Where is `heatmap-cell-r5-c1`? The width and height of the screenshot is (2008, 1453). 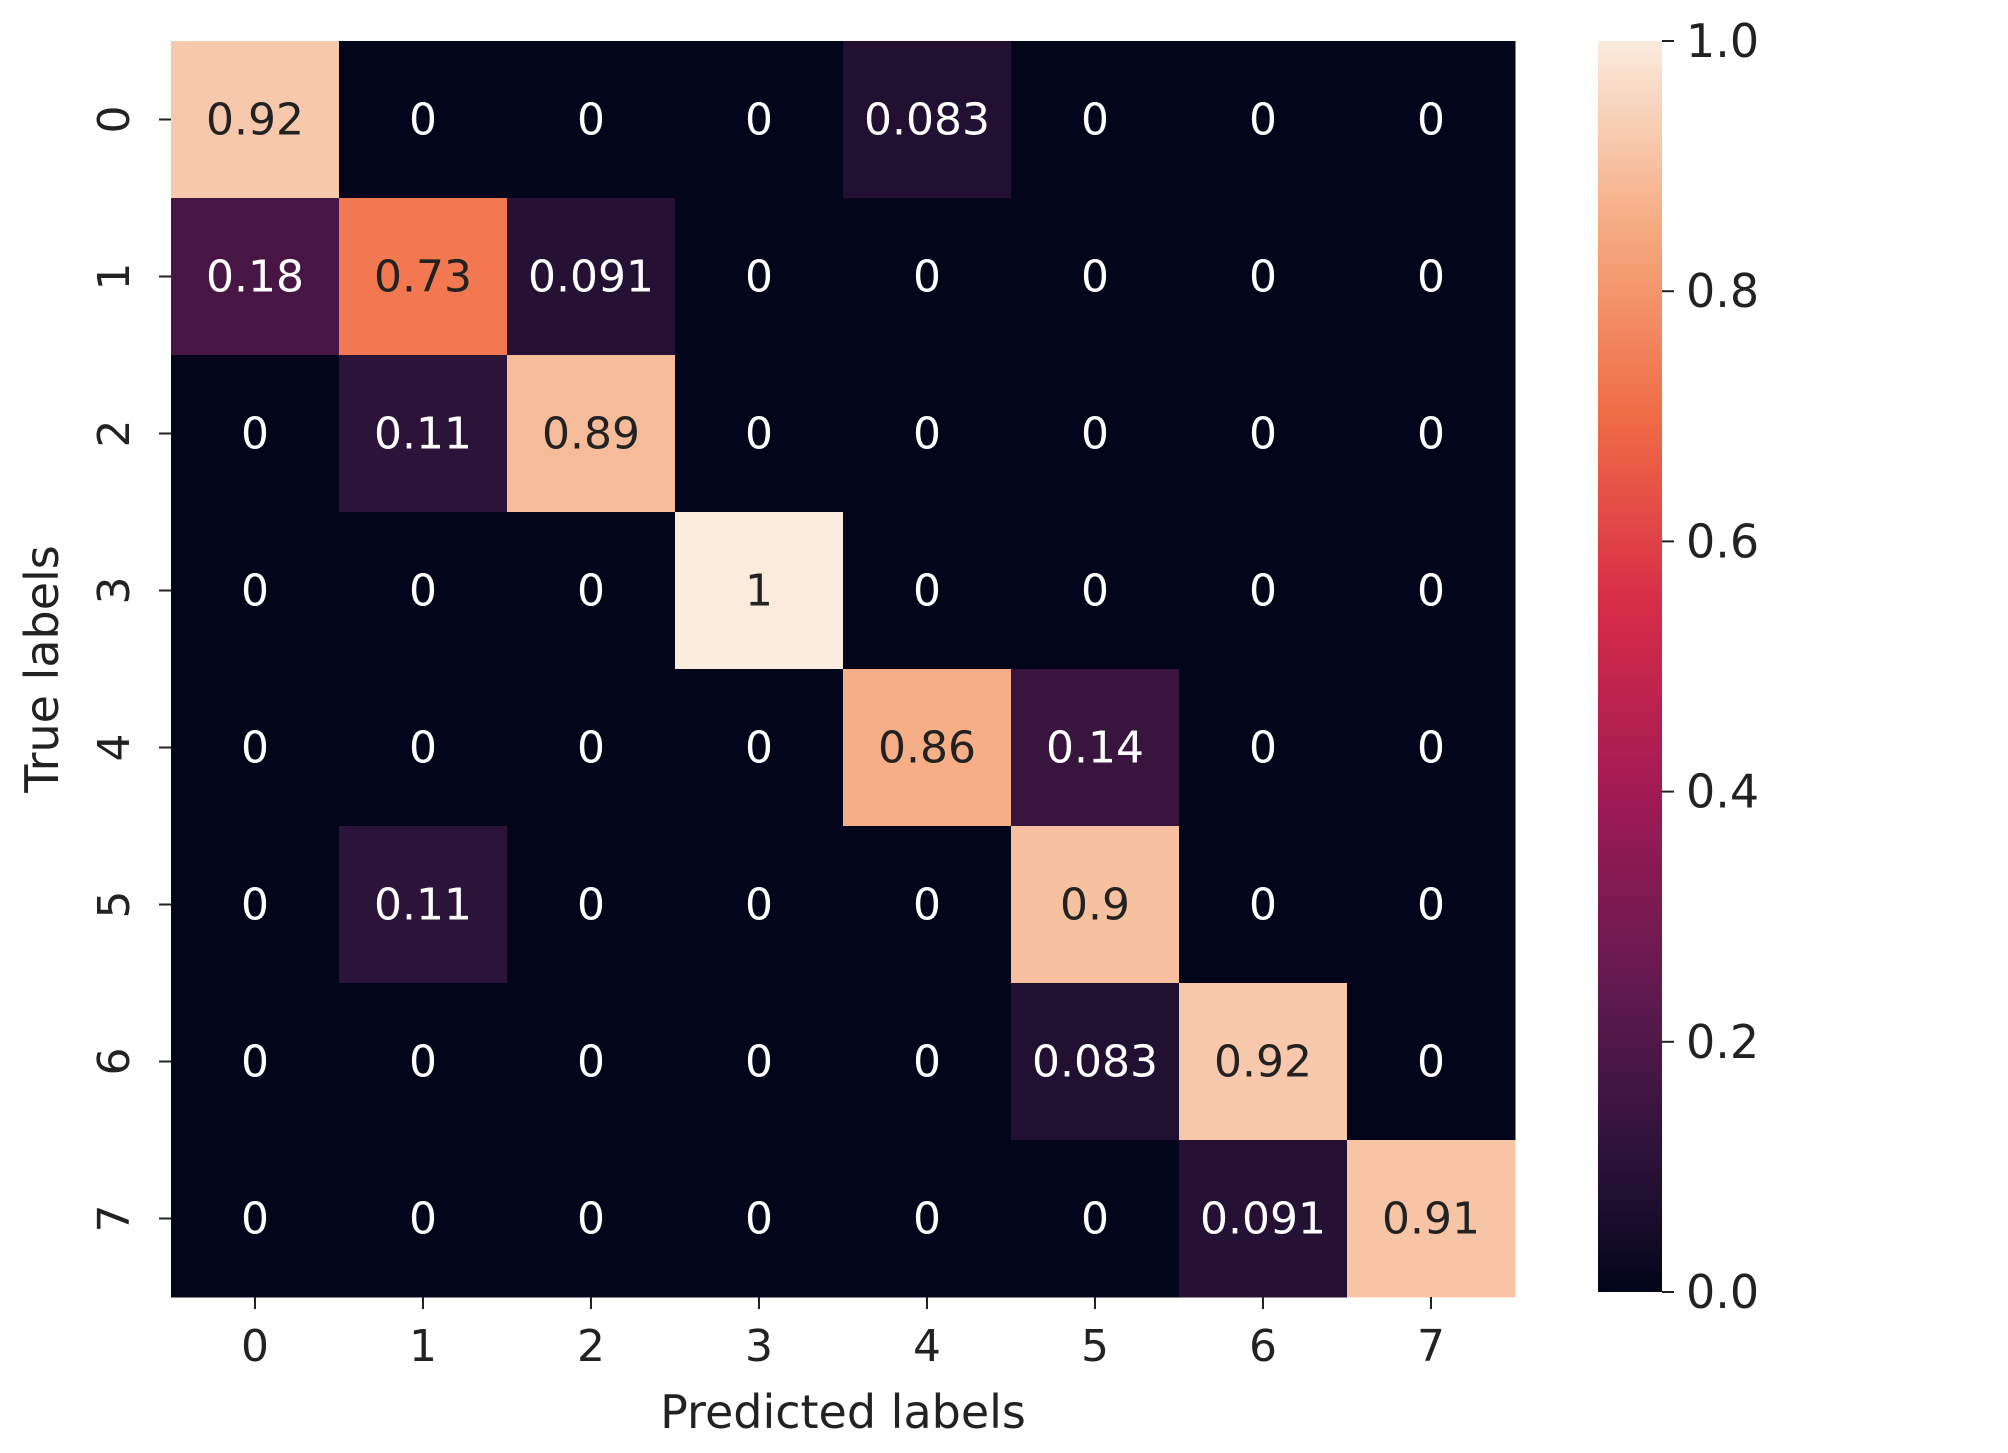 heatmap-cell-r5-c1 is located at coordinates (423, 905).